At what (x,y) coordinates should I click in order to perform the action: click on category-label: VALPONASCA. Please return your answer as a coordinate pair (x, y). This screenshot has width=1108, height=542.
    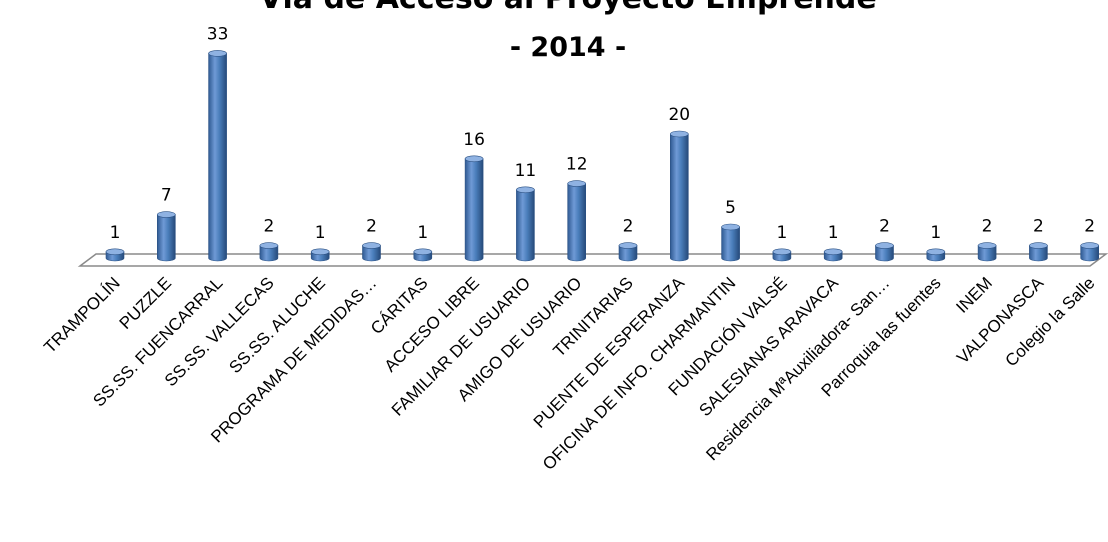
    Looking at the image, I should click on (1000, 320).